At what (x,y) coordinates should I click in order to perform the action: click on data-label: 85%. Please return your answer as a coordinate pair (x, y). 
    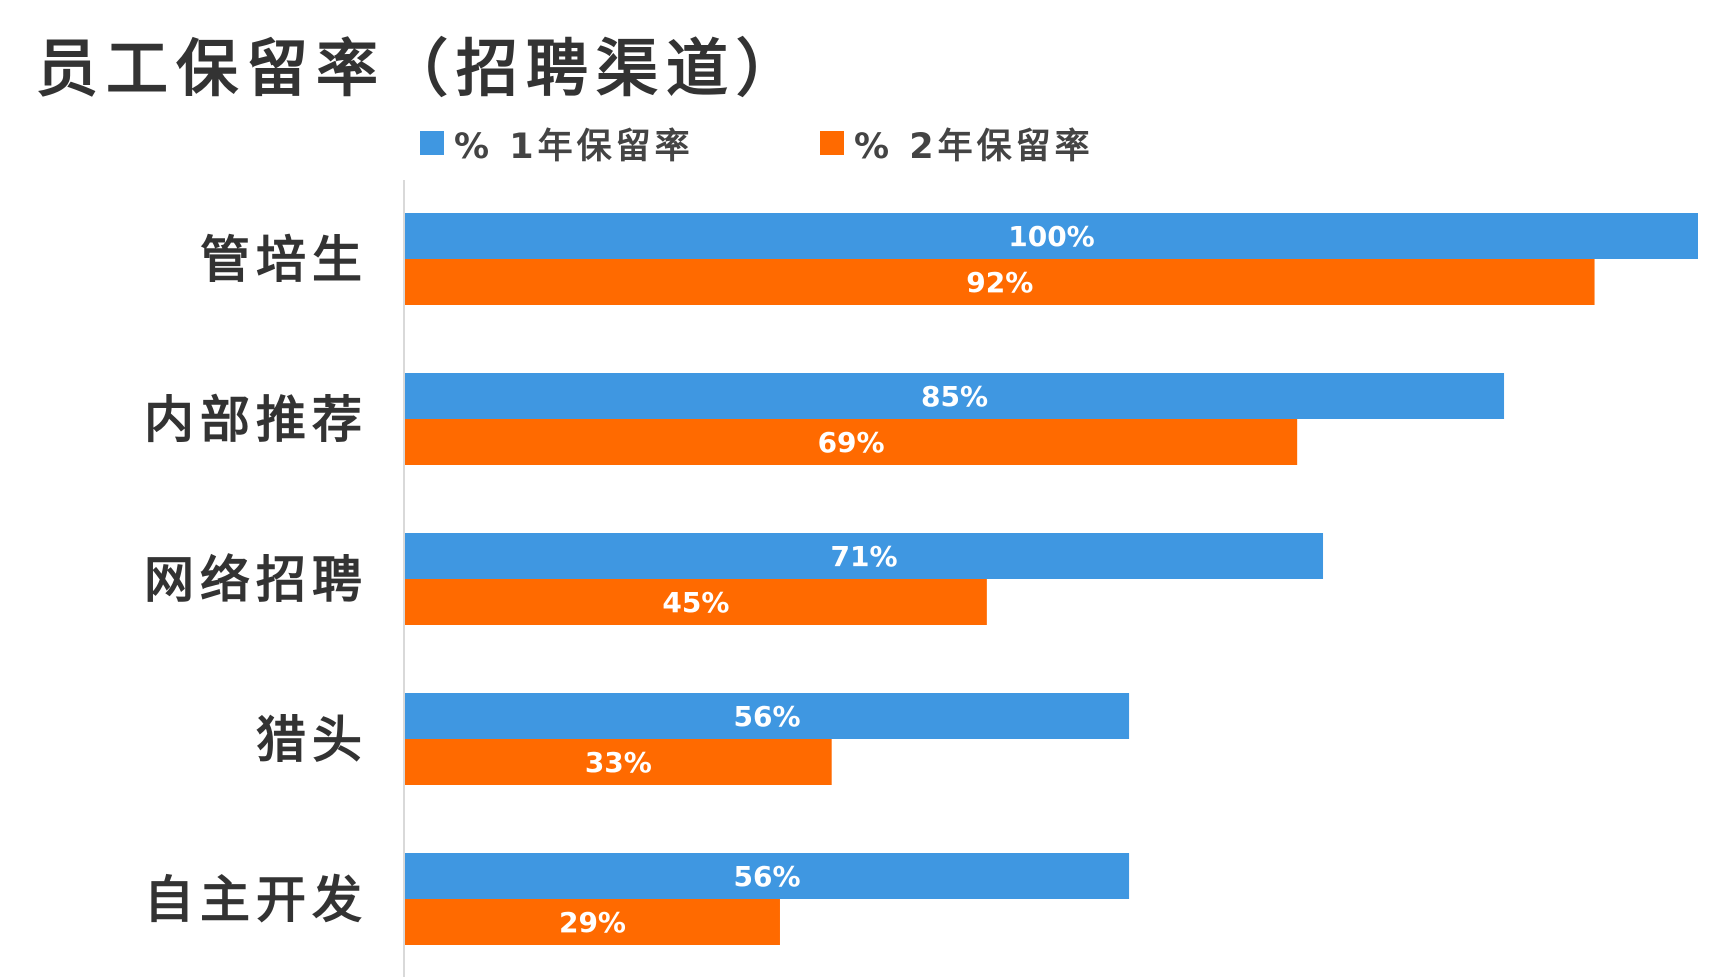
    Looking at the image, I should click on (954, 396).